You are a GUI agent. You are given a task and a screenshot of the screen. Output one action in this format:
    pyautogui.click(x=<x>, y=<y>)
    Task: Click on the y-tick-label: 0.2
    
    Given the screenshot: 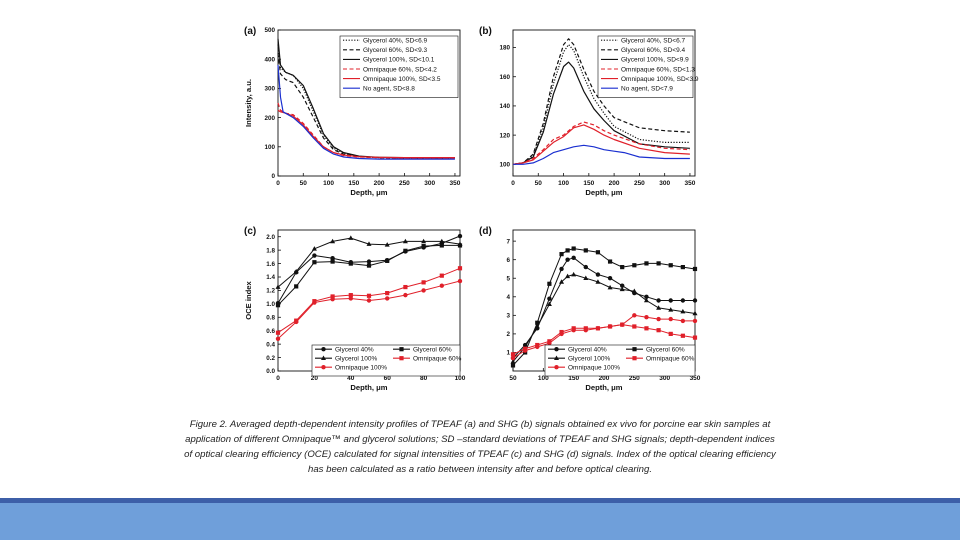 What is the action you would take?
    pyautogui.click(x=270, y=358)
    